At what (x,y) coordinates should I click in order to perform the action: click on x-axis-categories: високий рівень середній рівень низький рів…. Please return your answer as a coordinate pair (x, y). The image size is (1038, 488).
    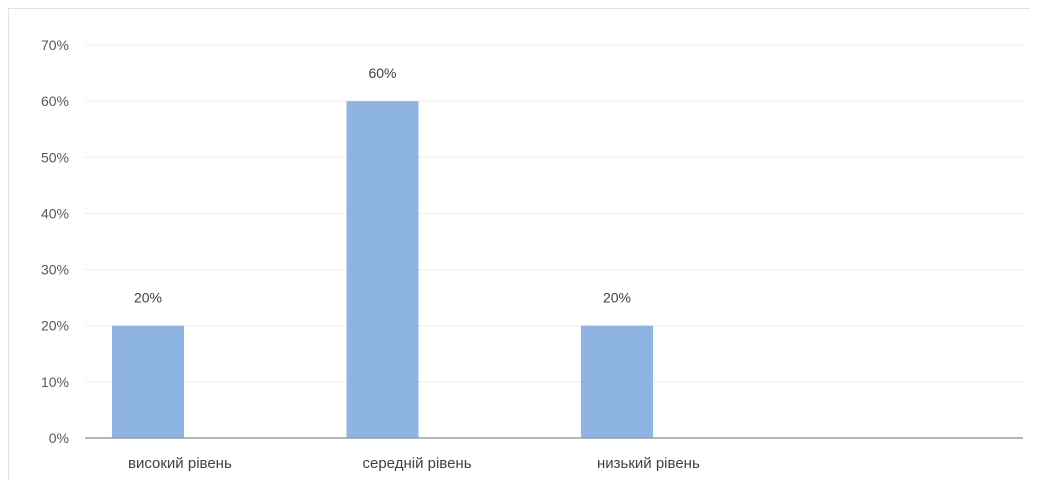
    Looking at the image, I should click on (414, 463).